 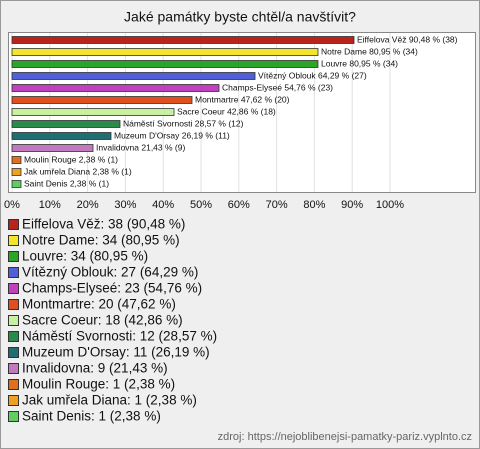 I want to click on legend-label: Invalidovna: 9 (21,43 %), so click(x=95, y=368).